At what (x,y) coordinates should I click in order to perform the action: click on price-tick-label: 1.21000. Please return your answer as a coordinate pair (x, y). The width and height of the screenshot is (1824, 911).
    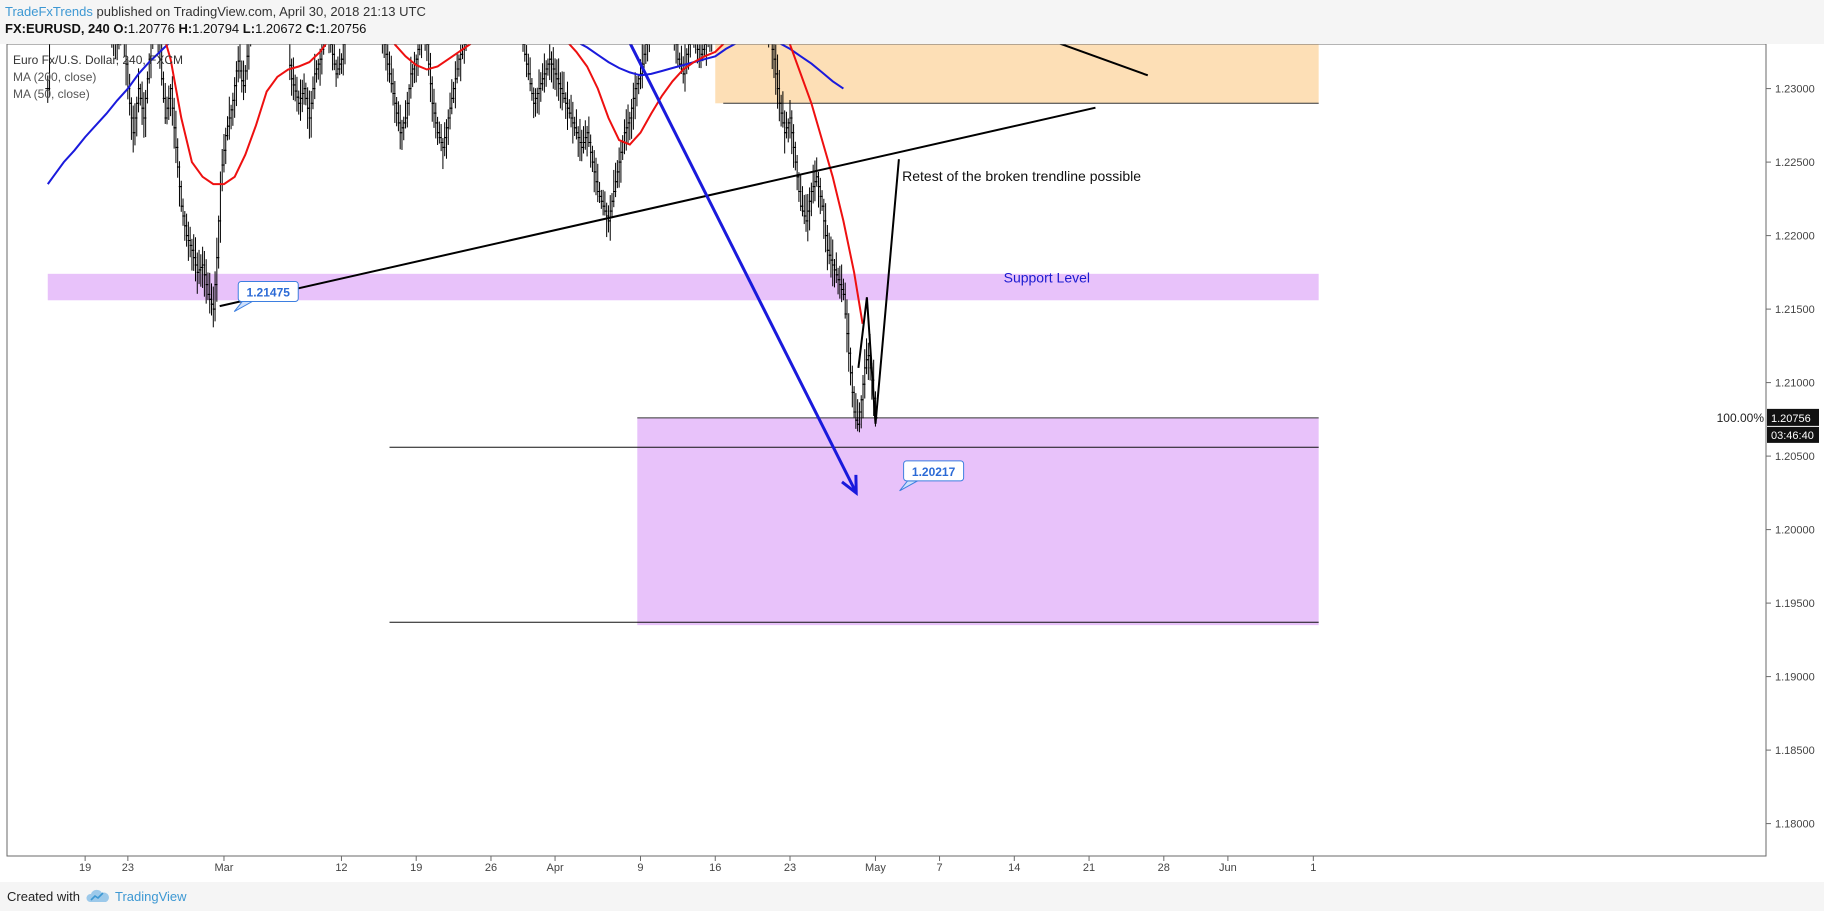
    Looking at the image, I should click on (1795, 384).